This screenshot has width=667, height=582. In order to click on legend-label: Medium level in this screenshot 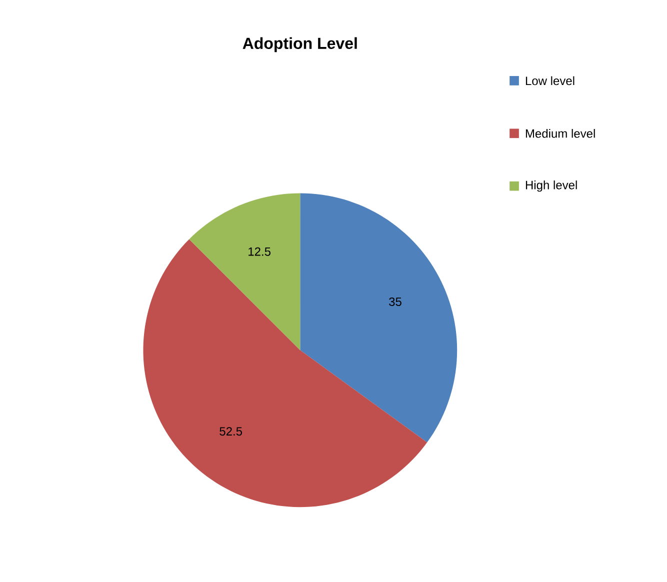, I will do `click(560, 133)`.